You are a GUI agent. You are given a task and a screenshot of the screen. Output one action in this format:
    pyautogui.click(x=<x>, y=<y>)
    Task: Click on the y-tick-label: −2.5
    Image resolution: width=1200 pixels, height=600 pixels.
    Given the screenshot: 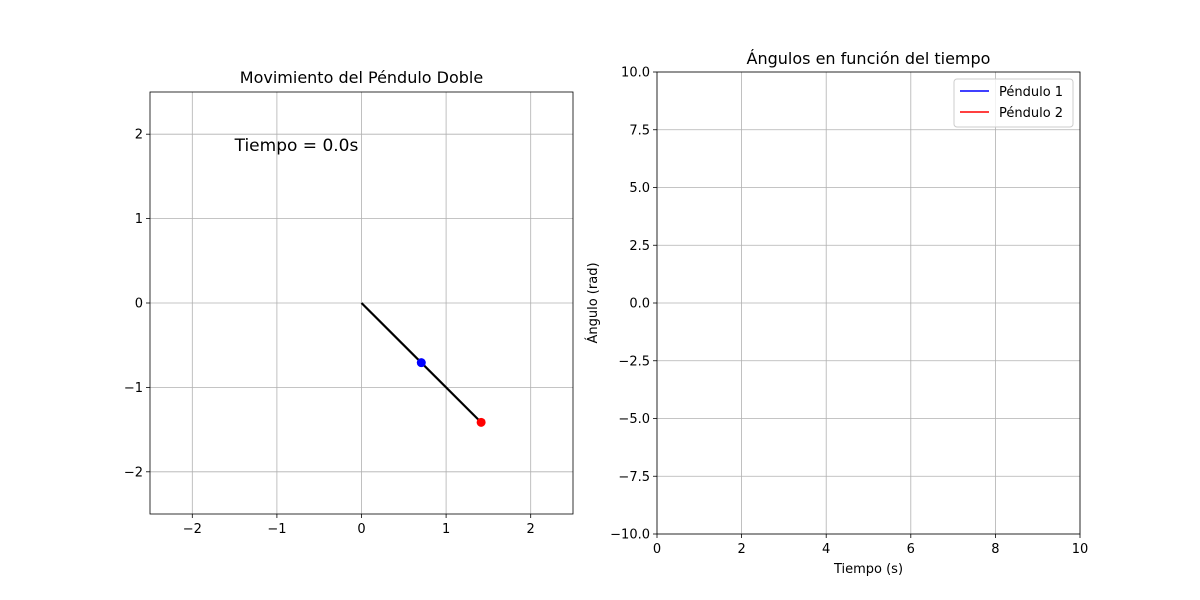 What is the action you would take?
    pyautogui.click(x=634, y=361)
    